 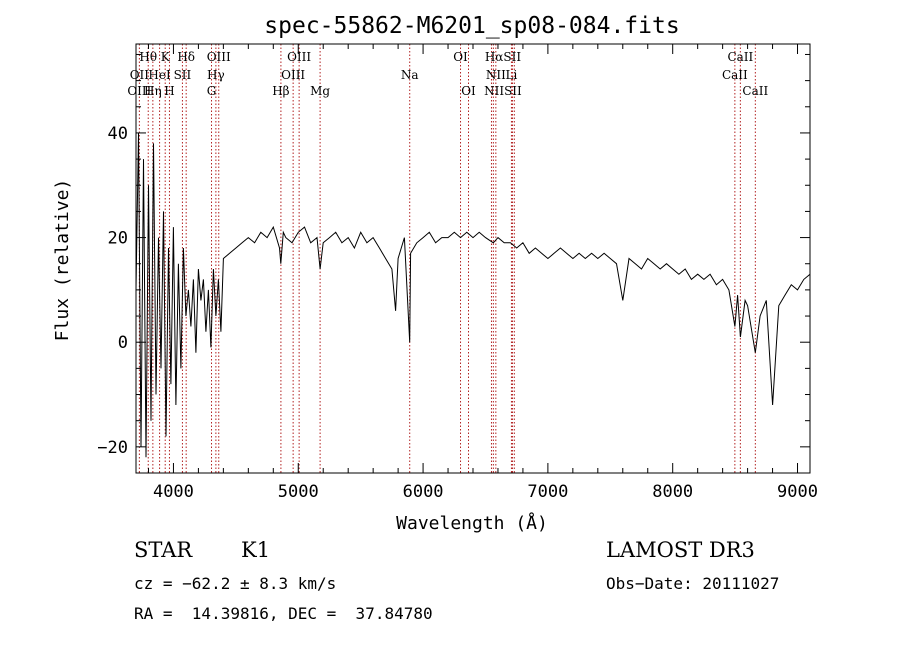 What do you see at coordinates (153, 91) in the screenshot?
I see `line-label: Hη` at bounding box center [153, 91].